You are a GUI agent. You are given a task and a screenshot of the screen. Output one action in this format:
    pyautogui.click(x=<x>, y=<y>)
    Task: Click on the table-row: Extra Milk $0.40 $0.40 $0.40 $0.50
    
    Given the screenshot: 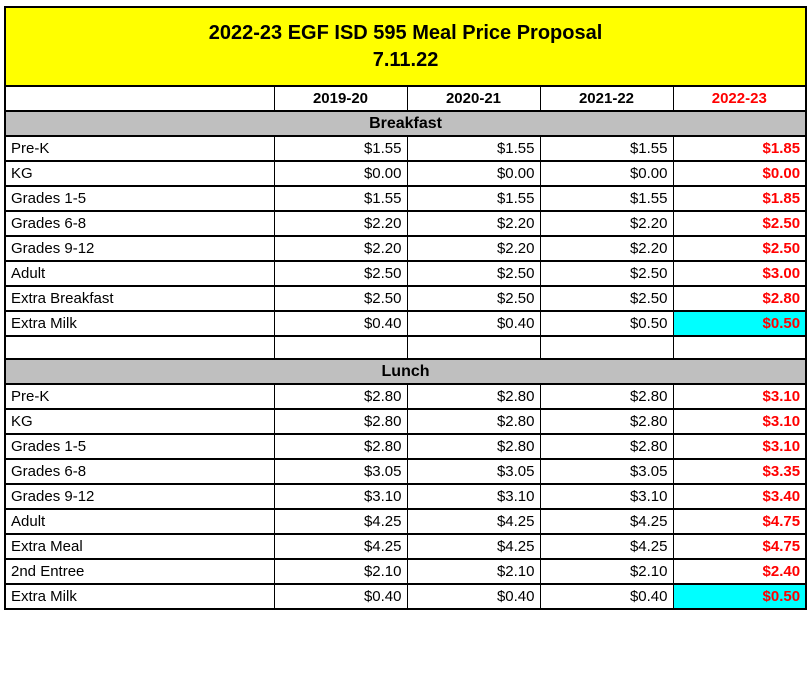 What is the action you would take?
    pyautogui.click(x=405, y=596)
    